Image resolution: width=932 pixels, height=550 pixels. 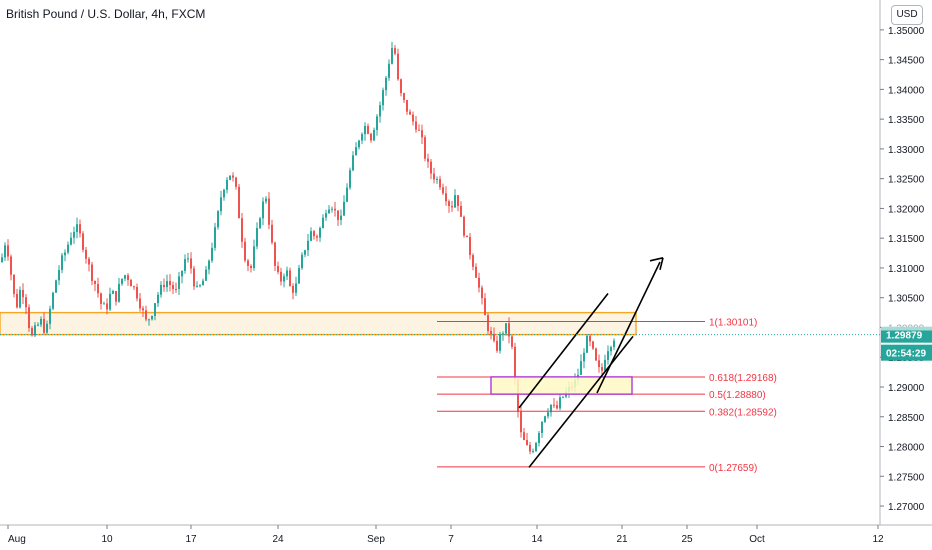 I want to click on y-tick-label: 1.31500, so click(x=906, y=239).